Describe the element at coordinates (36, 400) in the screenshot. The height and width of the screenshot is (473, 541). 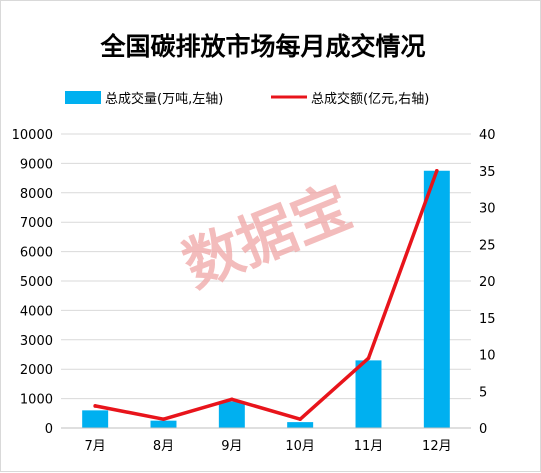
I see `y-left-tick-label: 1000` at that location.